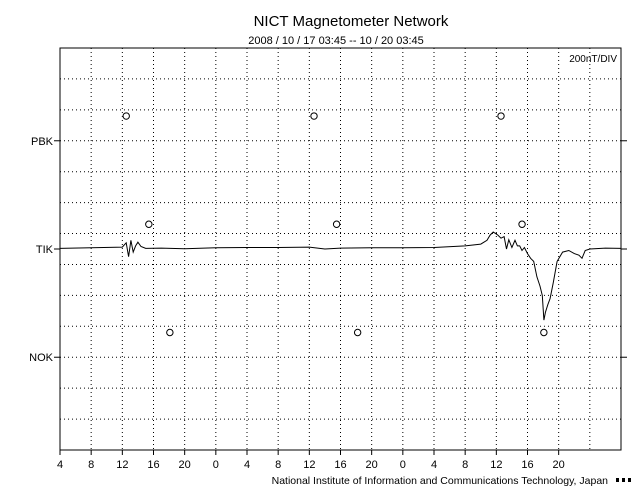 The height and width of the screenshot is (500, 640). What do you see at coordinates (623, 480) in the screenshot?
I see `footer-logo-icon` at bounding box center [623, 480].